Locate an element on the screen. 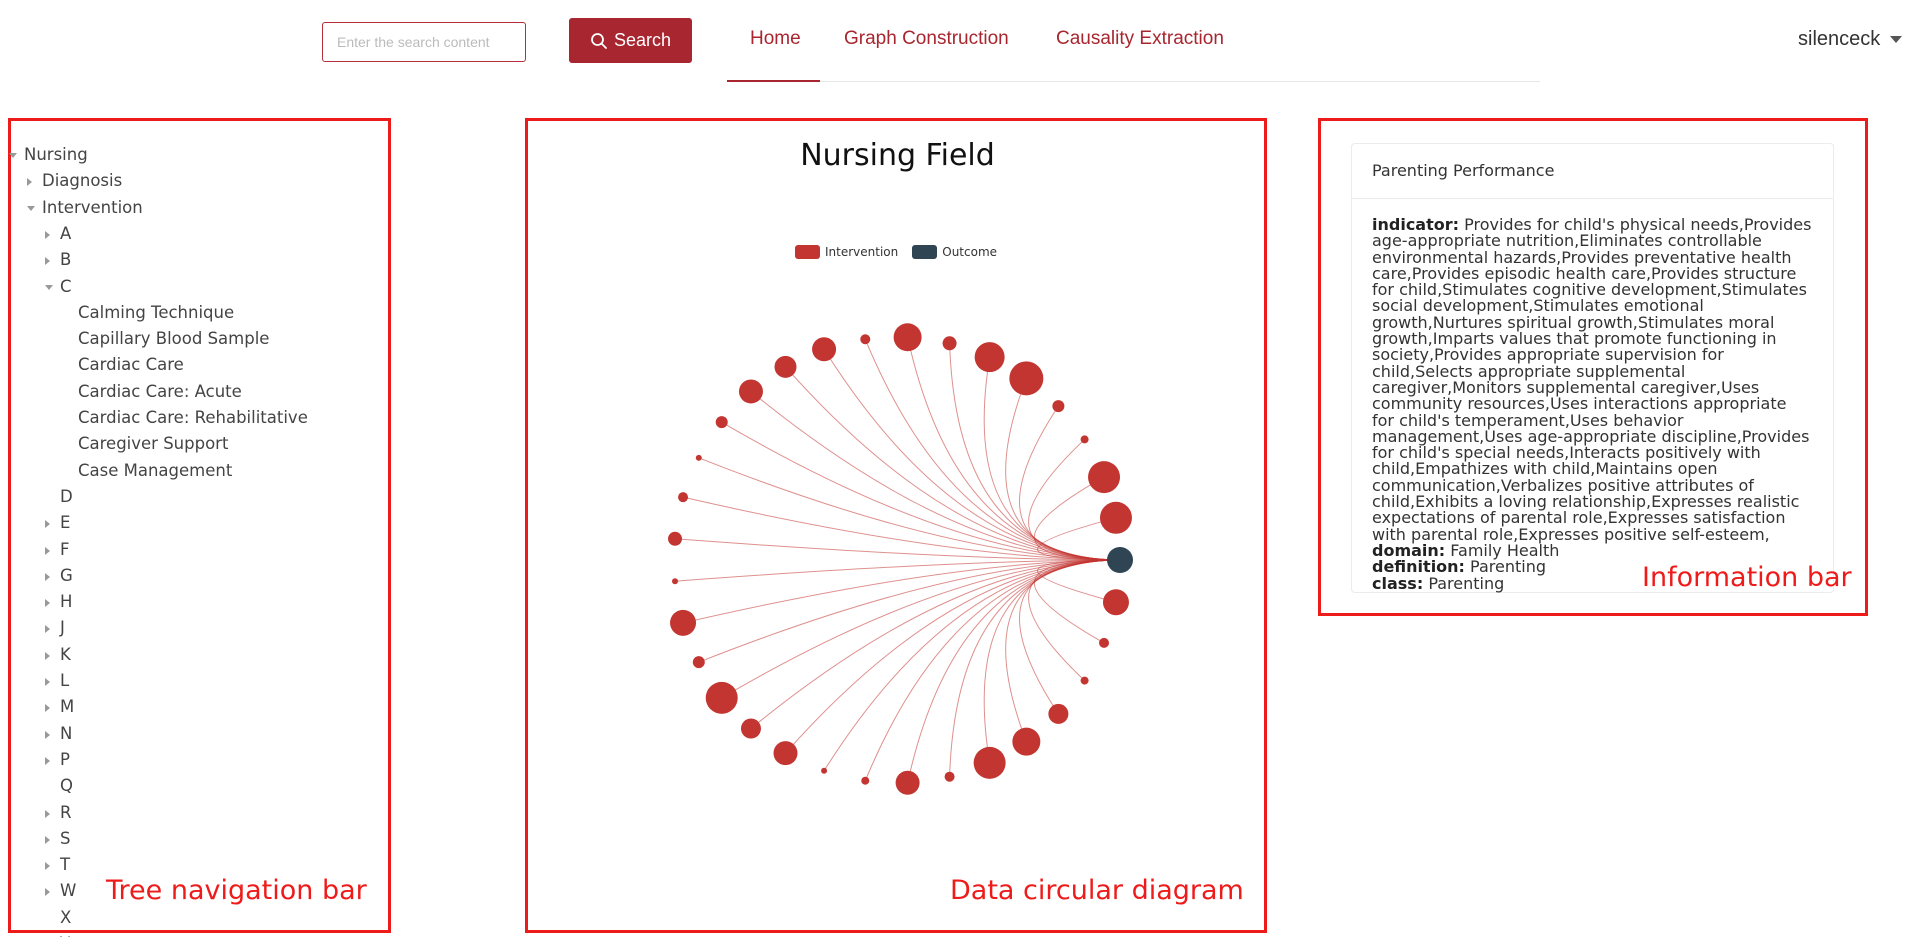 Image resolution: width=1920 pixels, height=937 pixels. tree-item-label: P is located at coordinates (65, 759).